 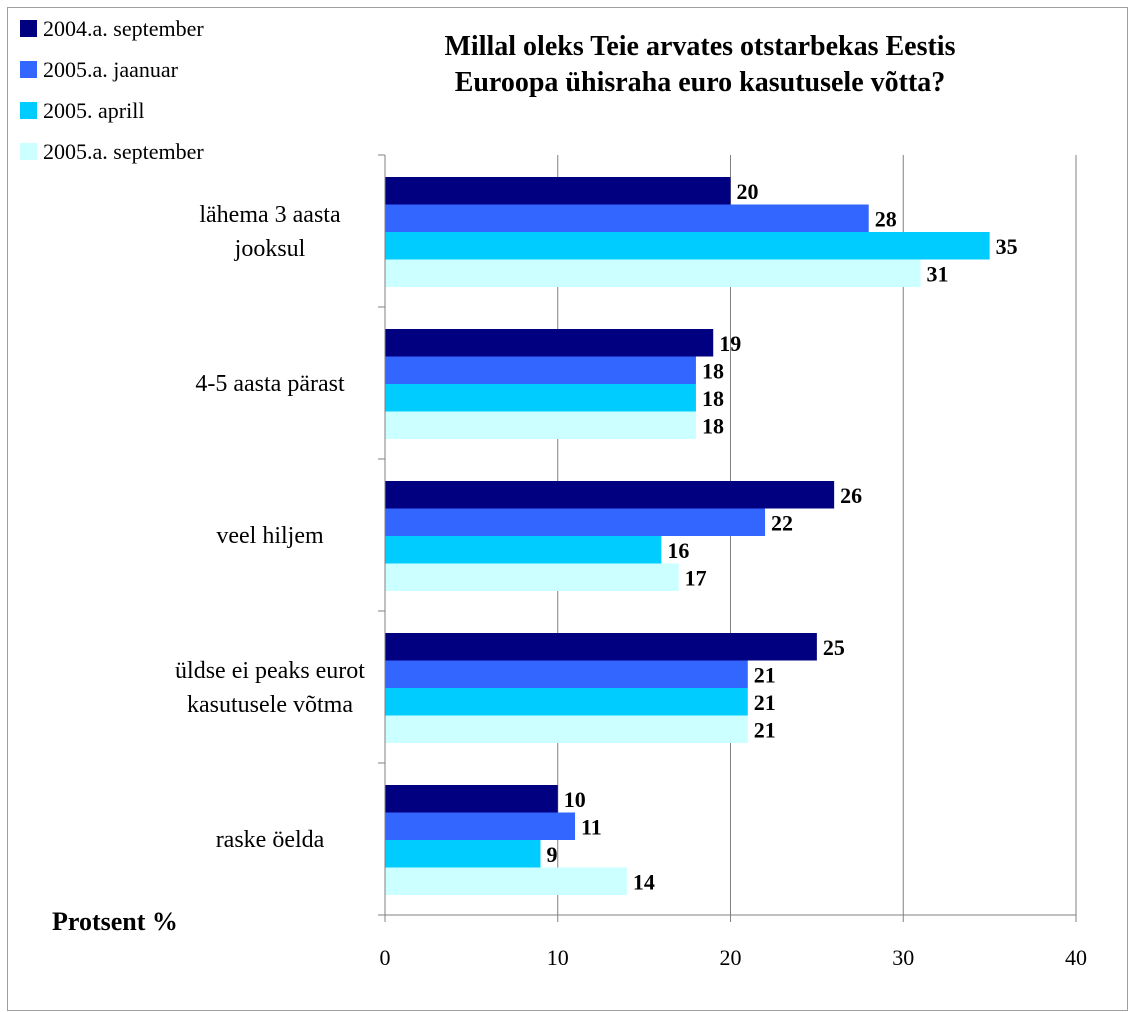 What do you see at coordinates (834, 647) in the screenshot?
I see `data-label: 25` at bounding box center [834, 647].